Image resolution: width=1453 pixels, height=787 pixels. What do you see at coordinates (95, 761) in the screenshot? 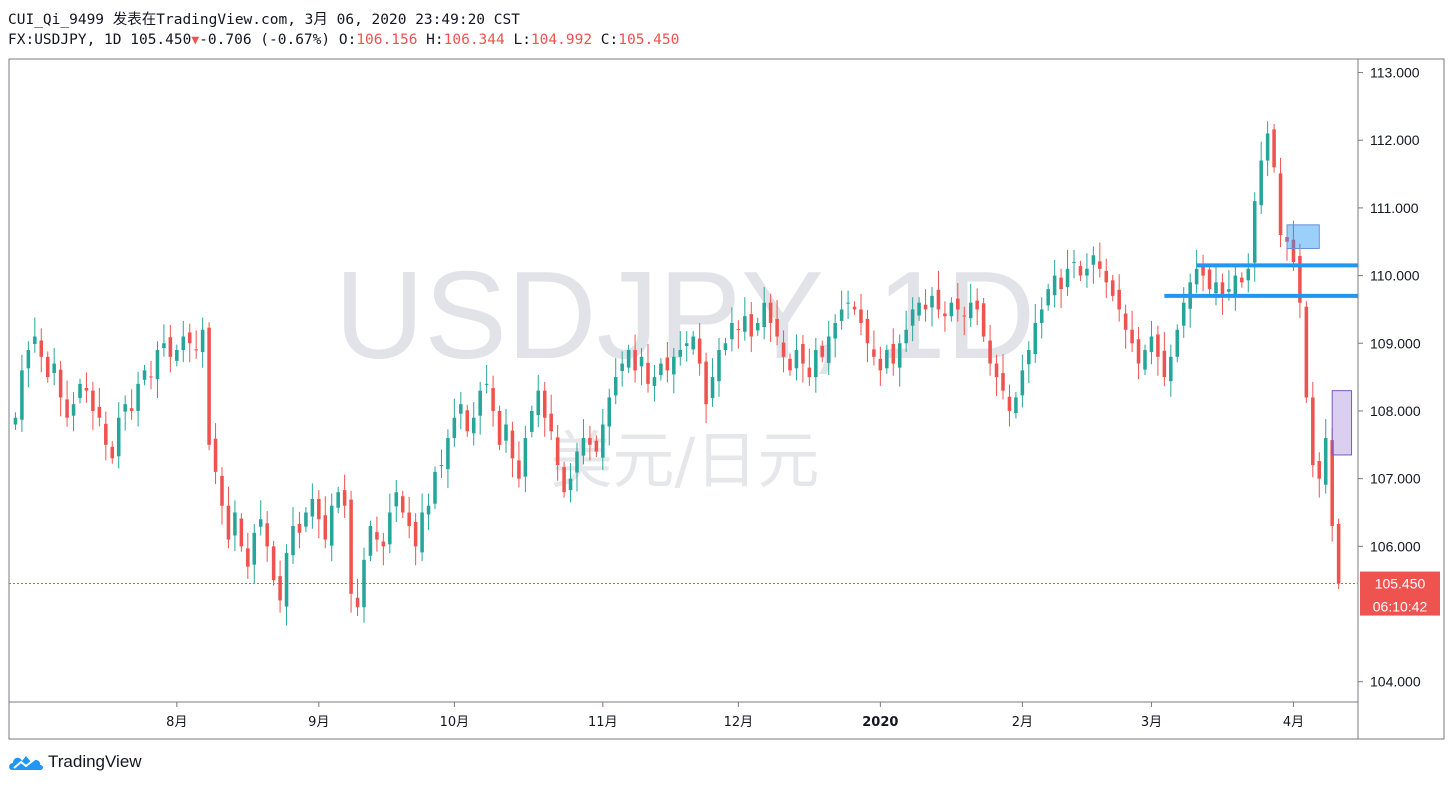
I see `brand-name: TradingView` at bounding box center [95, 761].